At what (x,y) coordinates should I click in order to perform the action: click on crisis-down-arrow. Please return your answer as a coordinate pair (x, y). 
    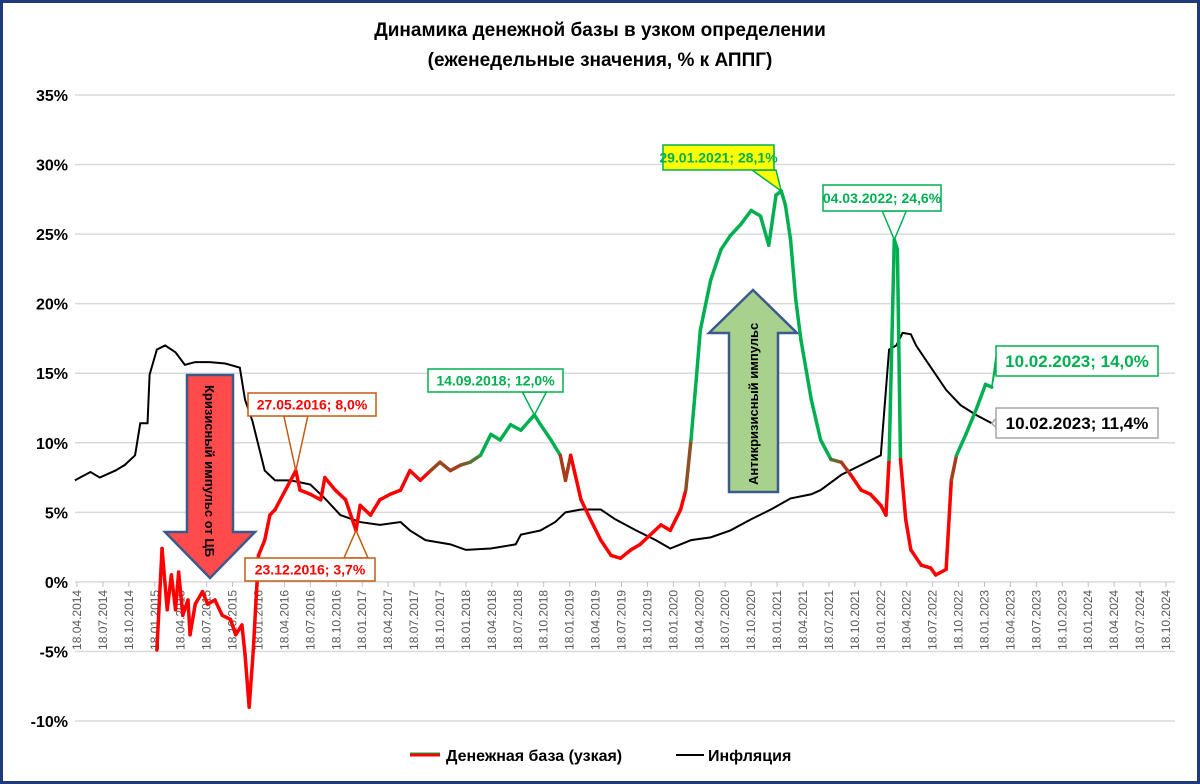
    Looking at the image, I should click on (210, 476).